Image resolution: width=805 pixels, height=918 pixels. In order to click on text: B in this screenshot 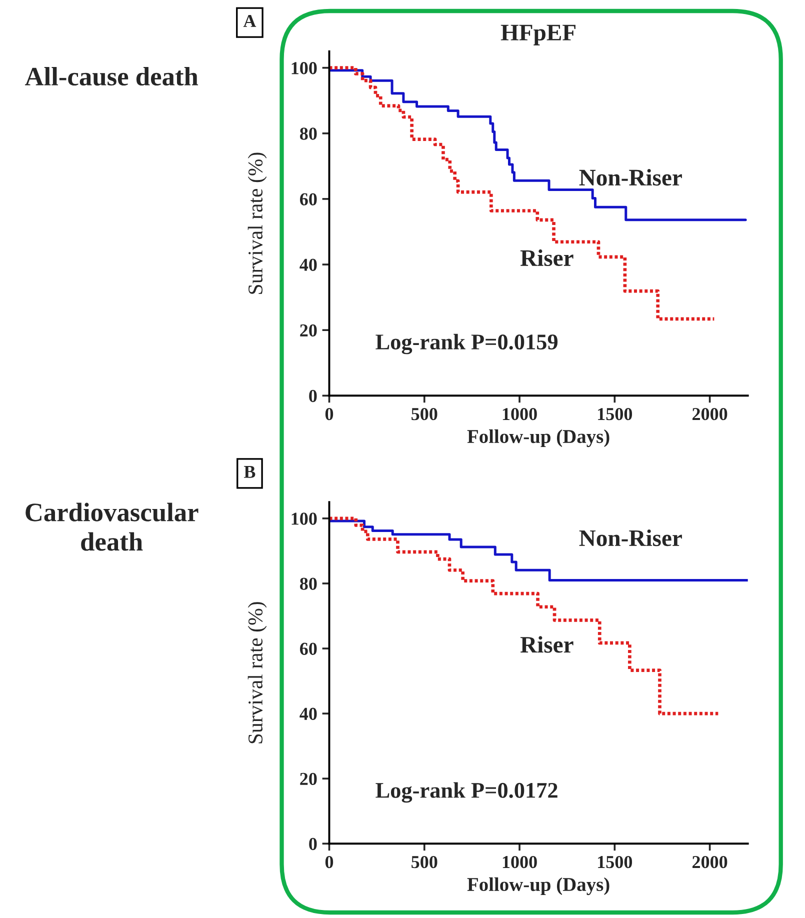, I will do `click(250, 472)`.